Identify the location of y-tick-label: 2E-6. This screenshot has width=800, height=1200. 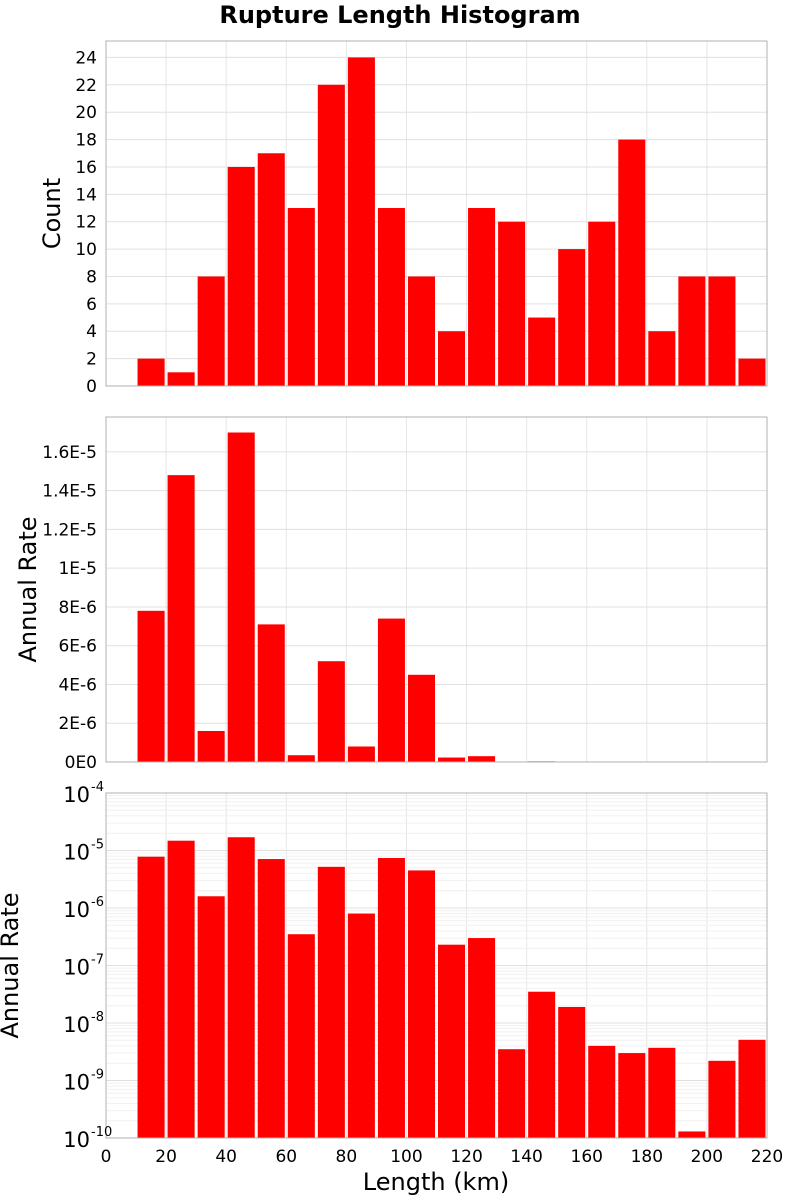
(77, 724).